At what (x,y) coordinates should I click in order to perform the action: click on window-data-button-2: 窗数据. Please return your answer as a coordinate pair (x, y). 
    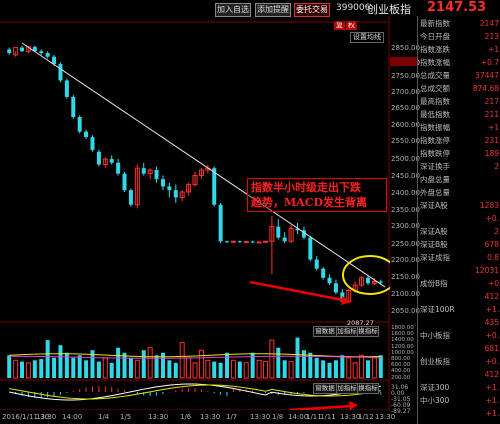
    Looking at the image, I should click on (325, 388).